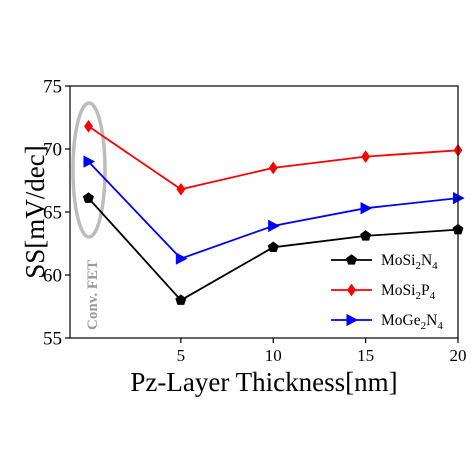 This screenshot has height=474, width=474. Describe the element at coordinates (273, 355) in the screenshot. I see `x-tick-label-10: 10` at that location.